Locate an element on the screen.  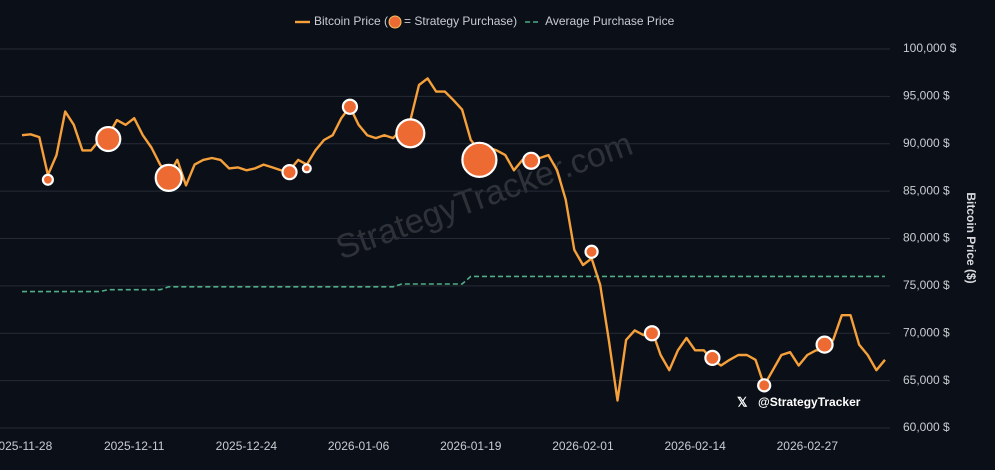
y-tick-label: 80,000 $ is located at coordinates (926, 238).